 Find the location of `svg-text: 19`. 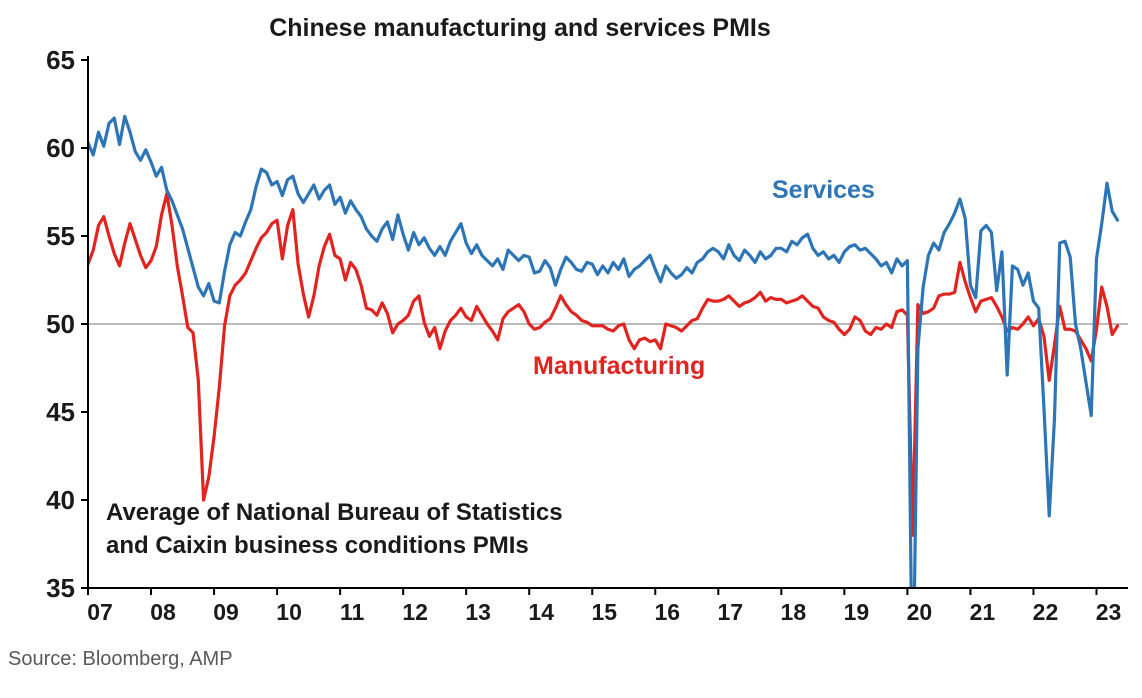

svg-text: 19 is located at coordinates (857, 612).